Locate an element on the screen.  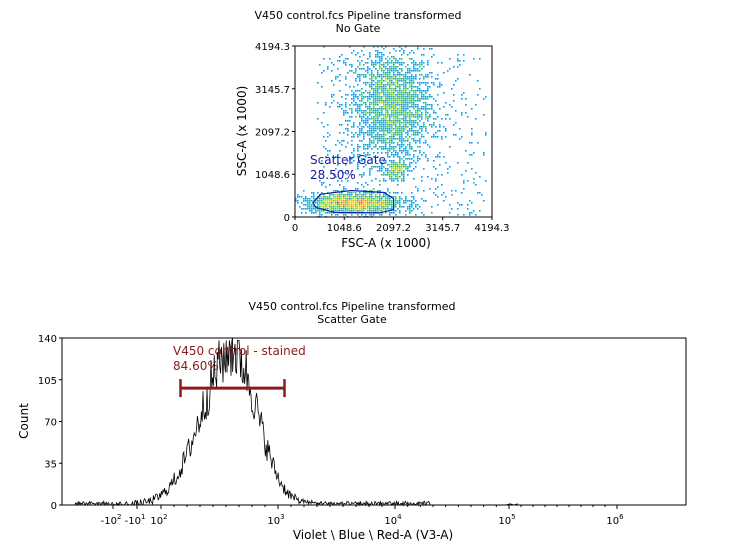
histogram-xtick-label: 10² is located at coordinates (158, 520).